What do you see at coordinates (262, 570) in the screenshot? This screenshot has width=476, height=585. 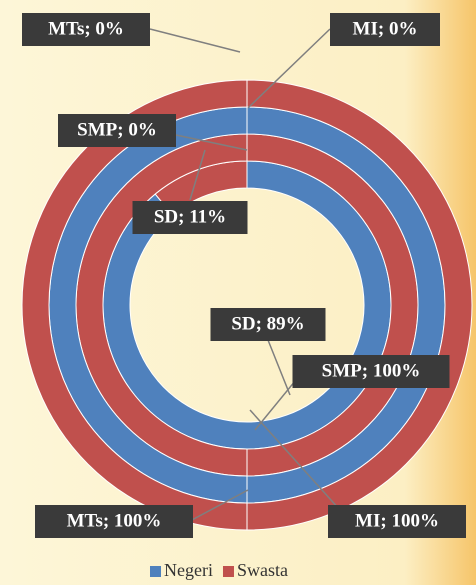 I see `legend-label: Swasta` at bounding box center [262, 570].